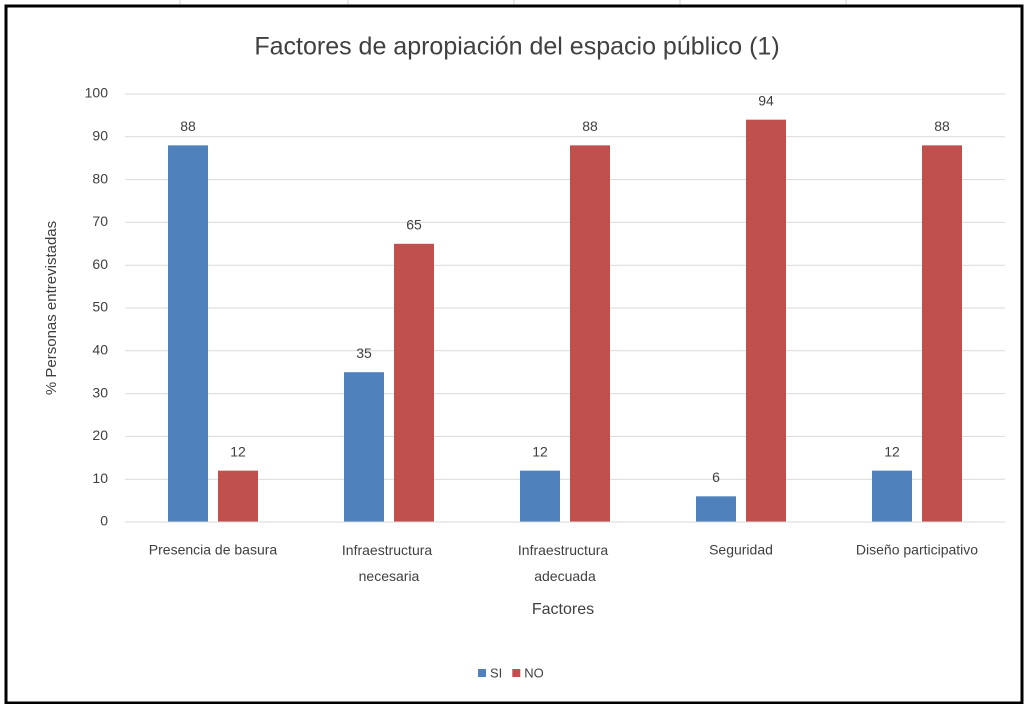 This screenshot has width=1029, height=704. What do you see at coordinates (766, 100) in the screenshot?
I see `data-label: 94` at bounding box center [766, 100].